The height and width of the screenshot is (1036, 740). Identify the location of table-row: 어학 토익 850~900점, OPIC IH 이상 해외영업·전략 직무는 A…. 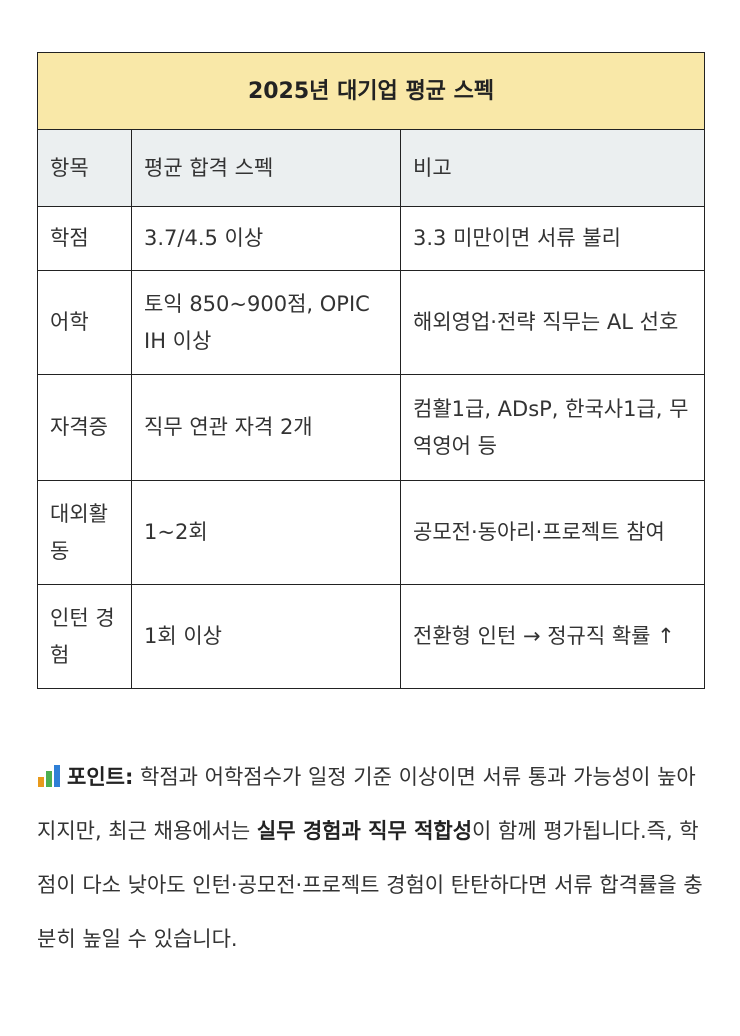
(371, 322).